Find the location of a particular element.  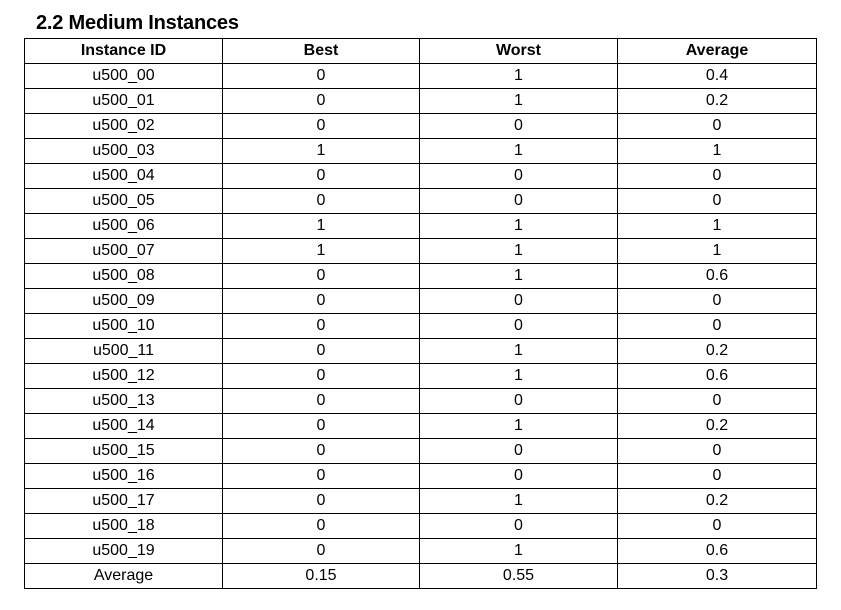

header-worst: Worst is located at coordinates (518, 51).